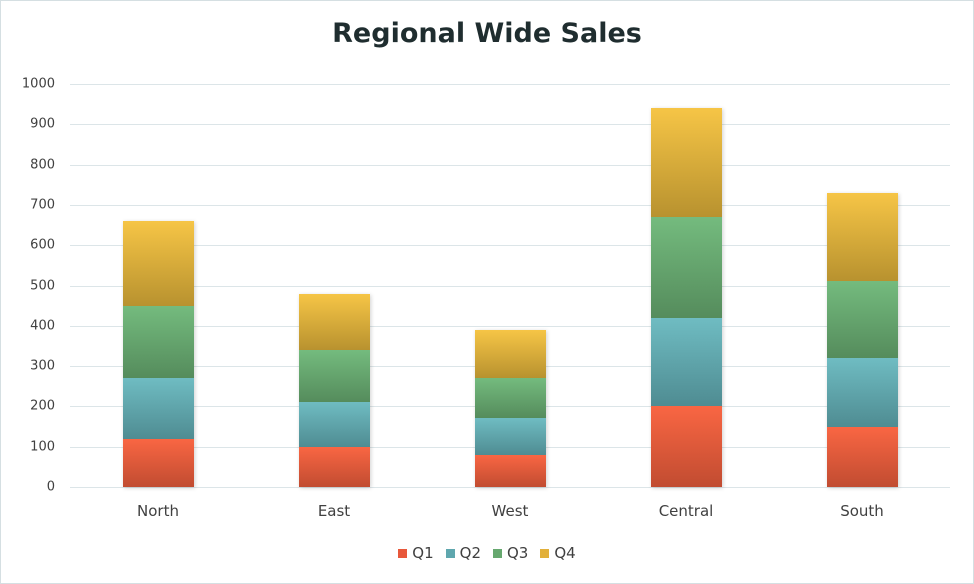  I want to click on legend-label: Q3, so click(518, 553).